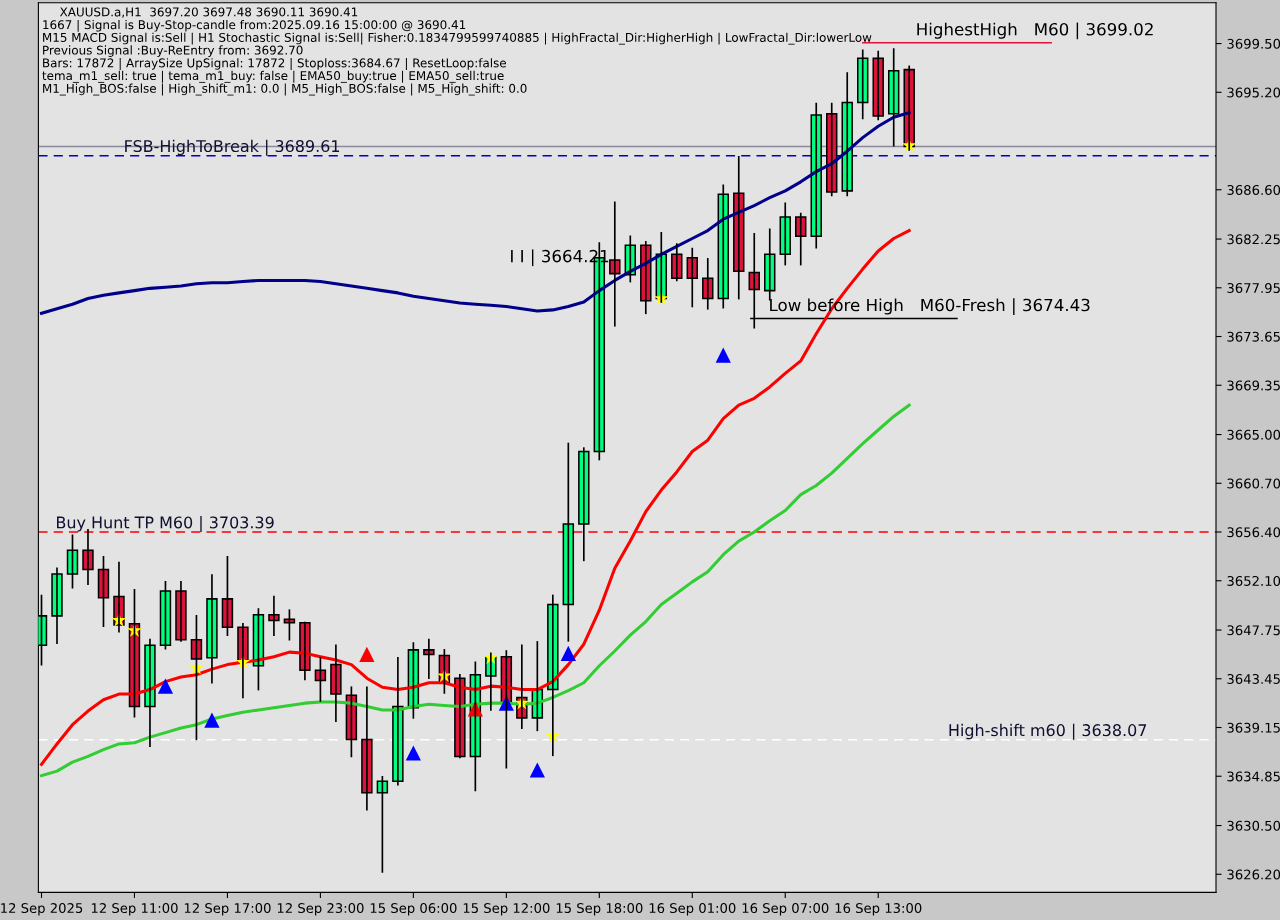  What do you see at coordinates (878, 909) in the screenshot?
I see `x-tick-label: 16 Sep 13:00` at bounding box center [878, 909].